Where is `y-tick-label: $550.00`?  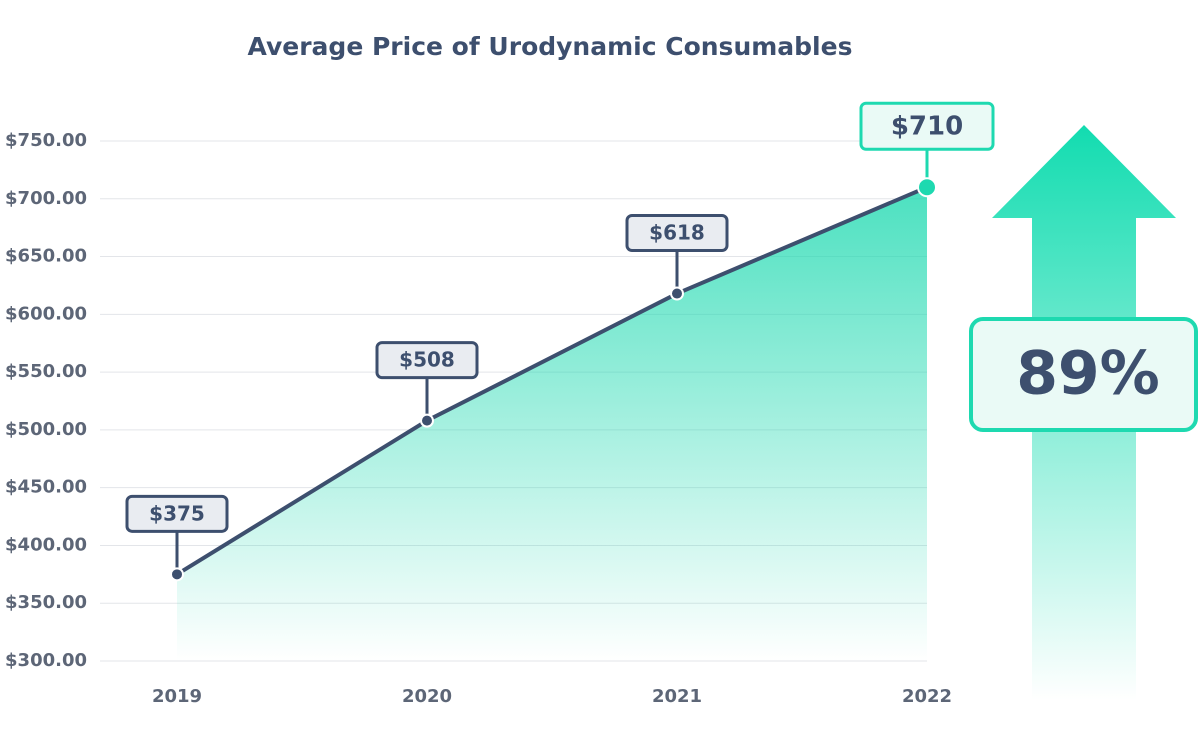
y-tick-label: $550.00 is located at coordinates (46, 371).